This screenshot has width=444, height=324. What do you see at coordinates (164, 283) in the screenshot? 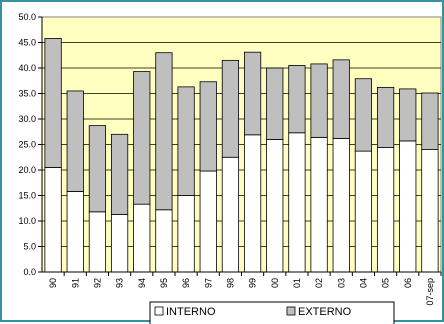
I see `x-tick-label: 95` at bounding box center [164, 283].